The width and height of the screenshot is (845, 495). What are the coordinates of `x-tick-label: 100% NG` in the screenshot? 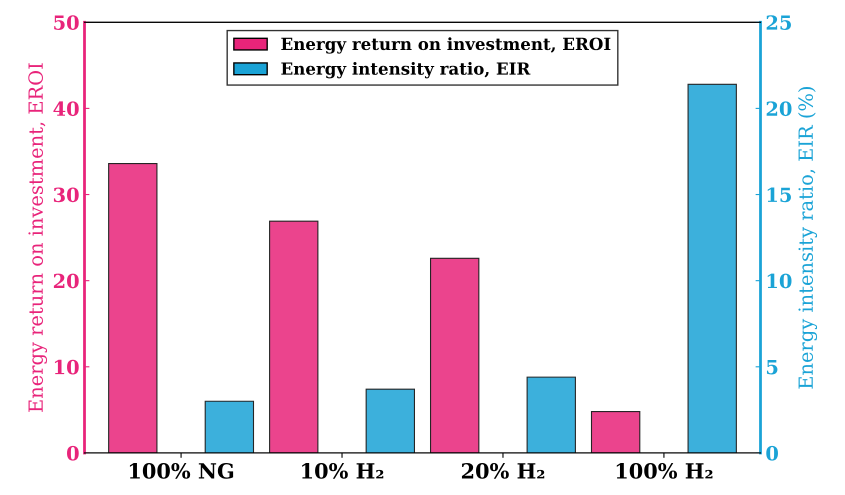 It's located at (182, 471).